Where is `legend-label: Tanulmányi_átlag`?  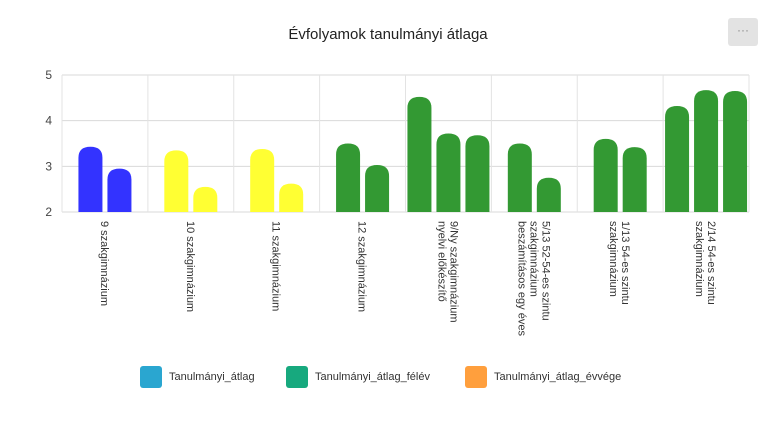 legend-label: Tanulmányi_átlag is located at coordinates (212, 377).